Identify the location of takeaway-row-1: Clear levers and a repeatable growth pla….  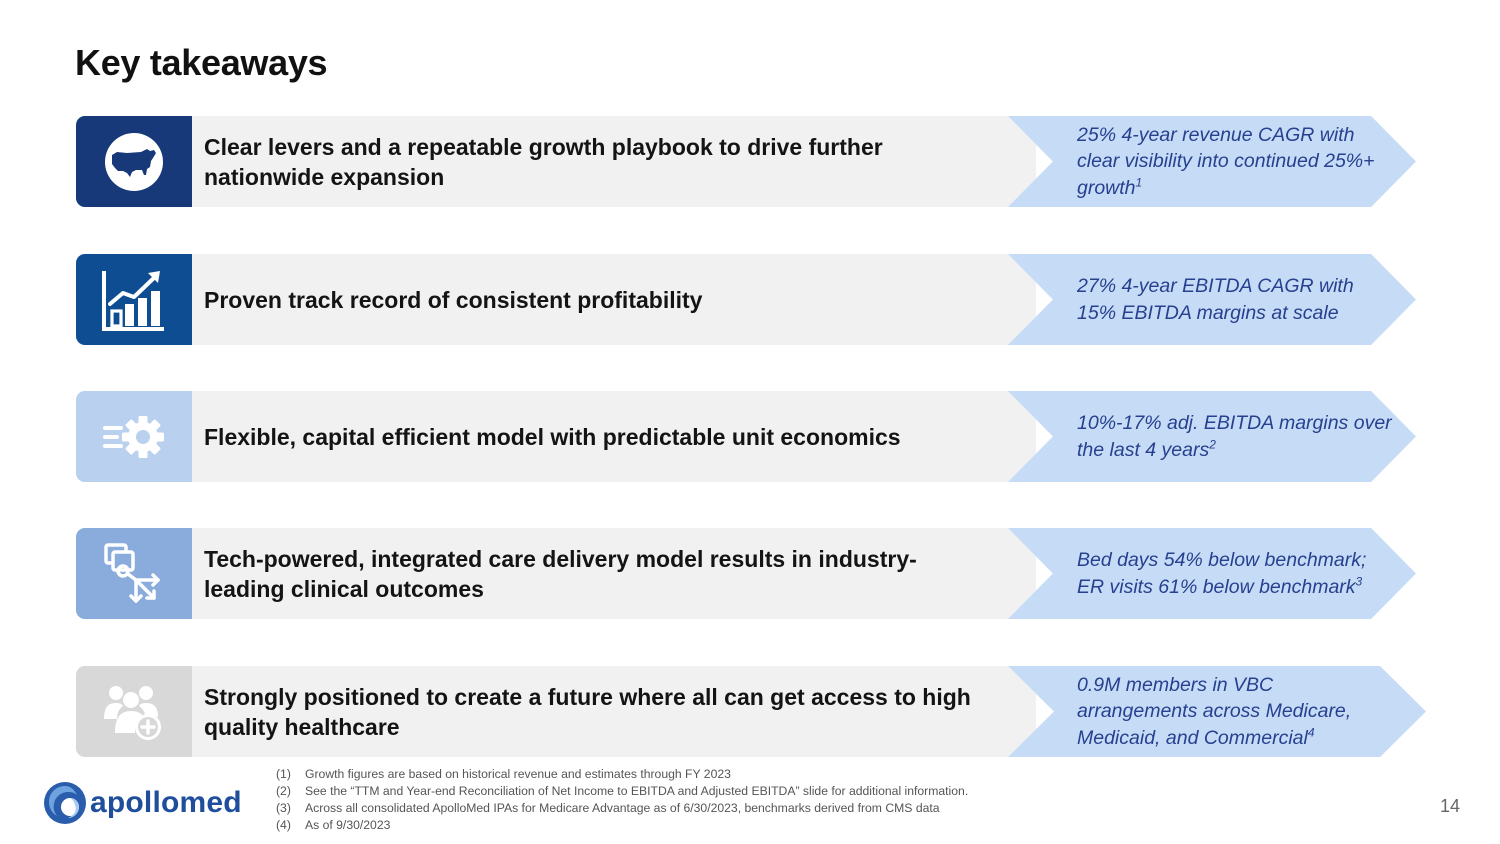
(751, 161).